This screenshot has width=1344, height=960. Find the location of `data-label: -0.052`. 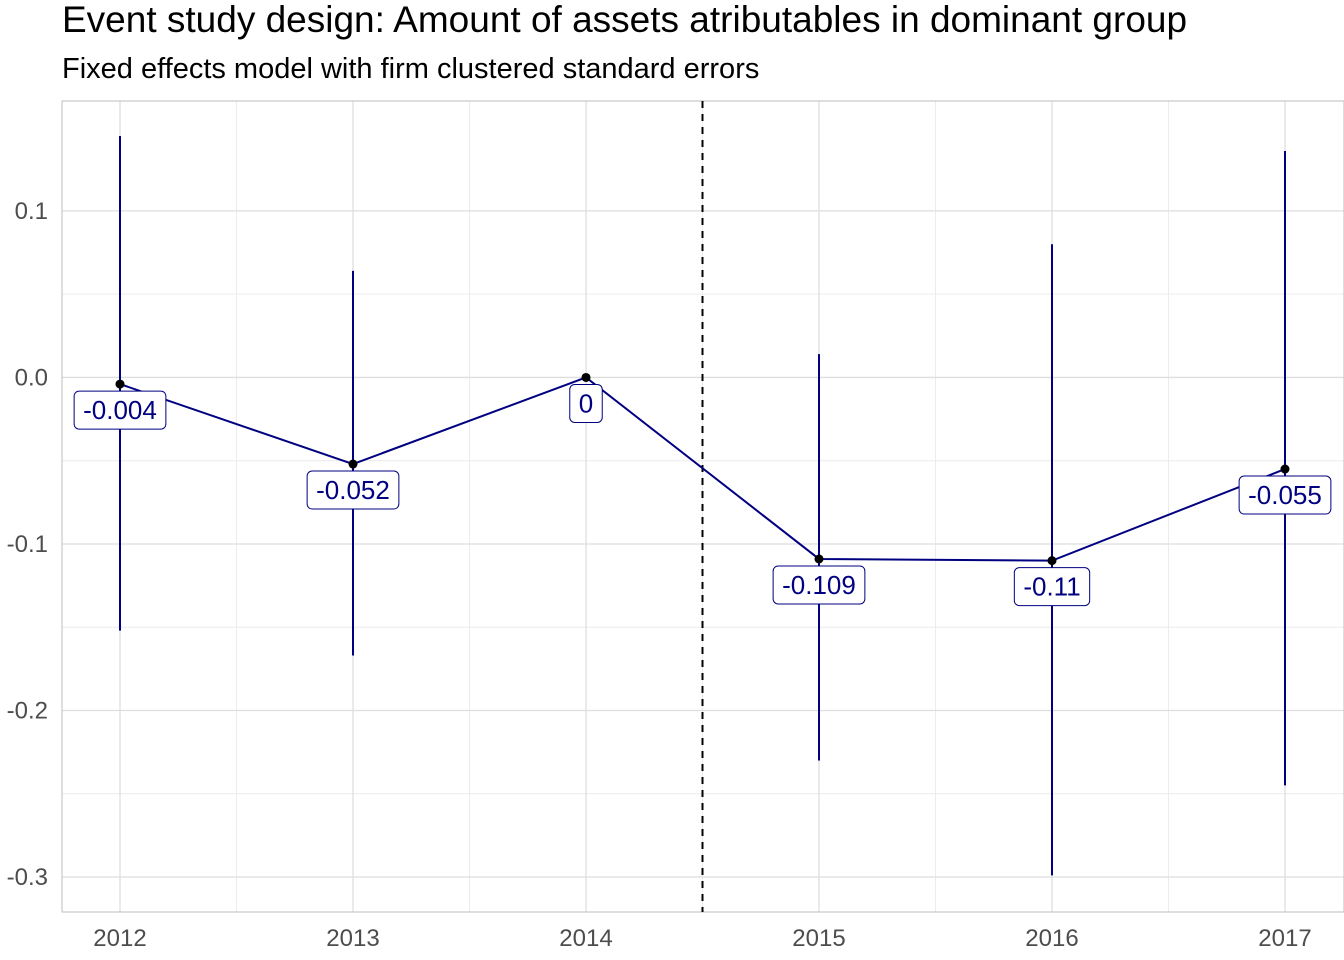

data-label: -0.052 is located at coordinates (353, 490).